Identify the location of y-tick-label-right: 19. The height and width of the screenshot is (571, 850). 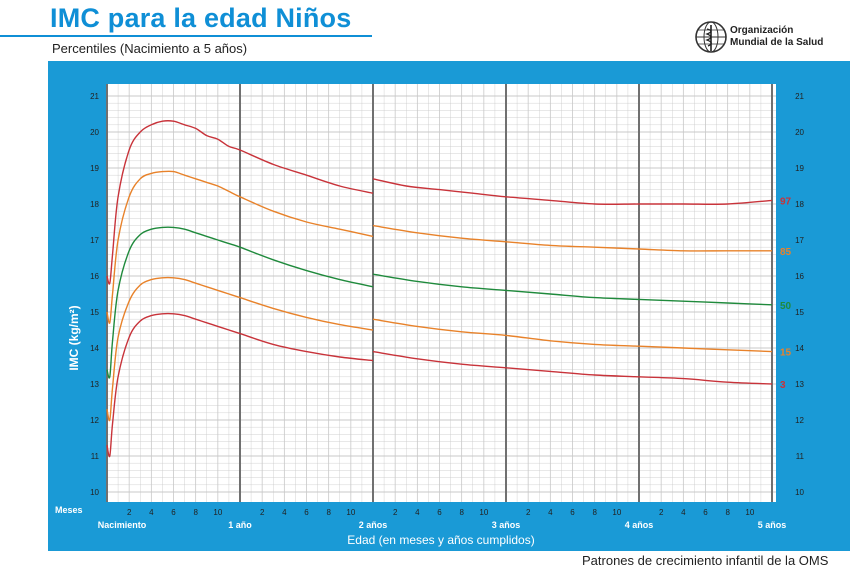
(799, 168).